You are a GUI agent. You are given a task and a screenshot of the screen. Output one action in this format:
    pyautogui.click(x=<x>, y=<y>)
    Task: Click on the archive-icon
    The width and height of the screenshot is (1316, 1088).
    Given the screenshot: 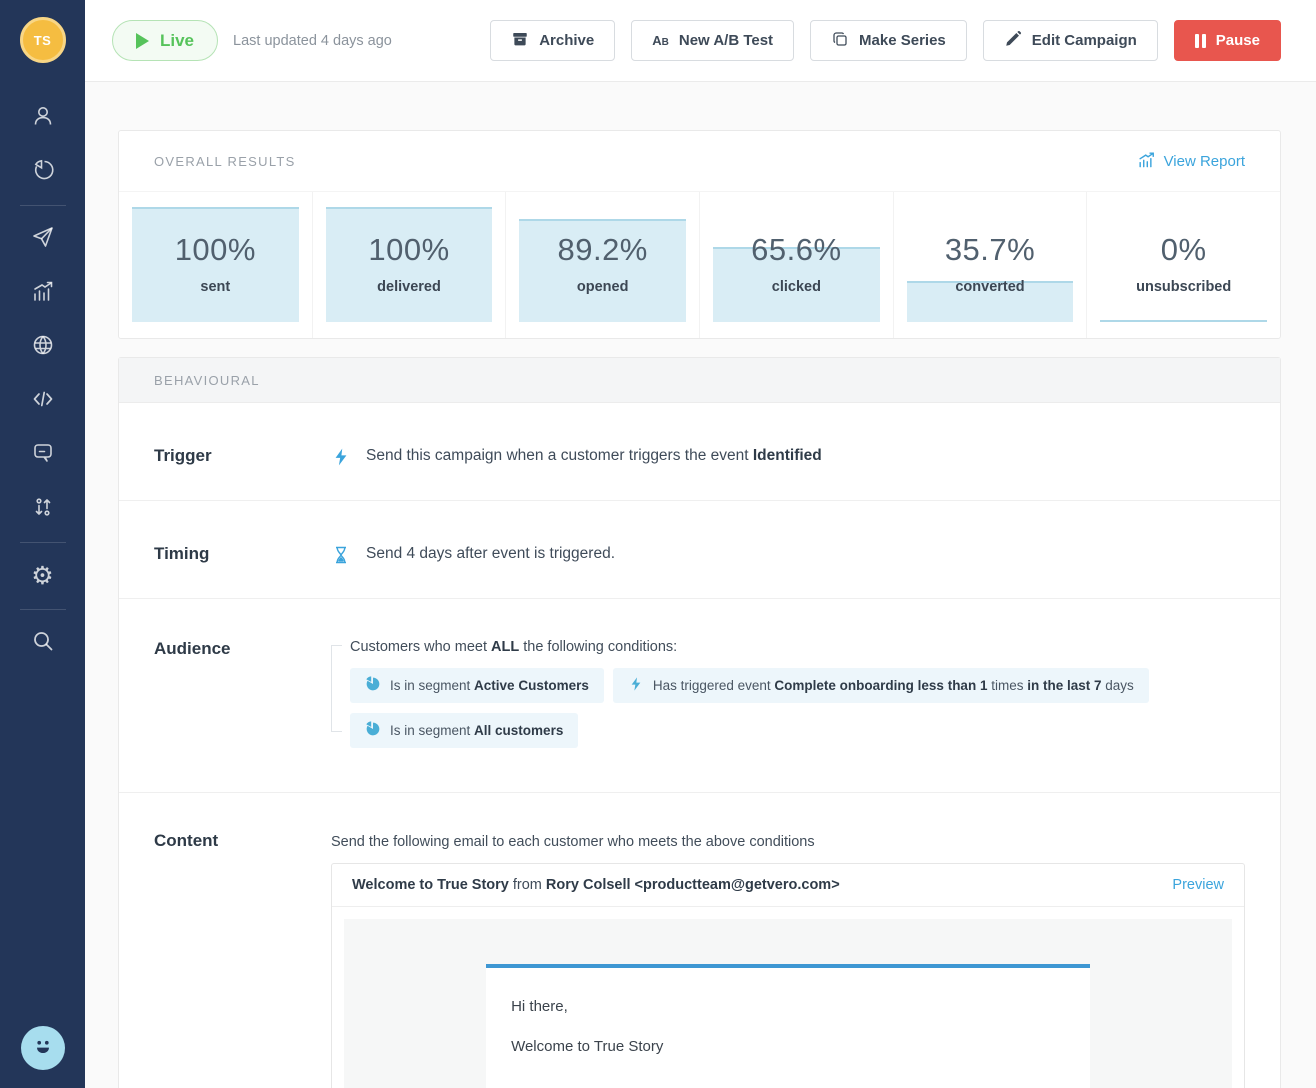 What is the action you would take?
    pyautogui.click(x=520, y=41)
    